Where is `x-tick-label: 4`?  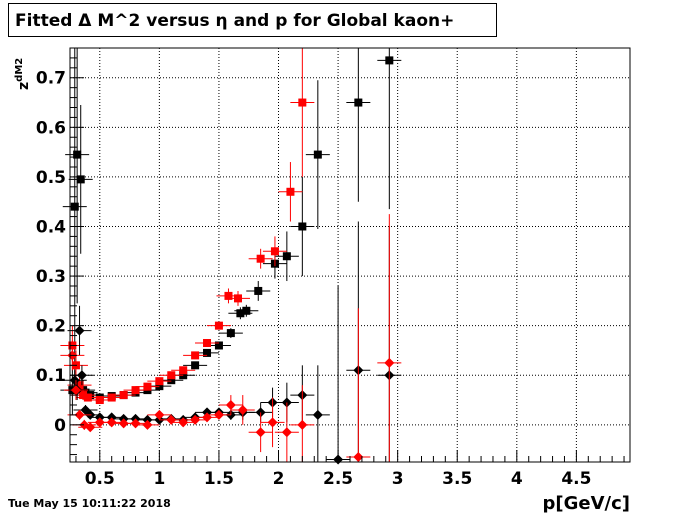 x-tick-label: 4 is located at coordinates (517, 479).